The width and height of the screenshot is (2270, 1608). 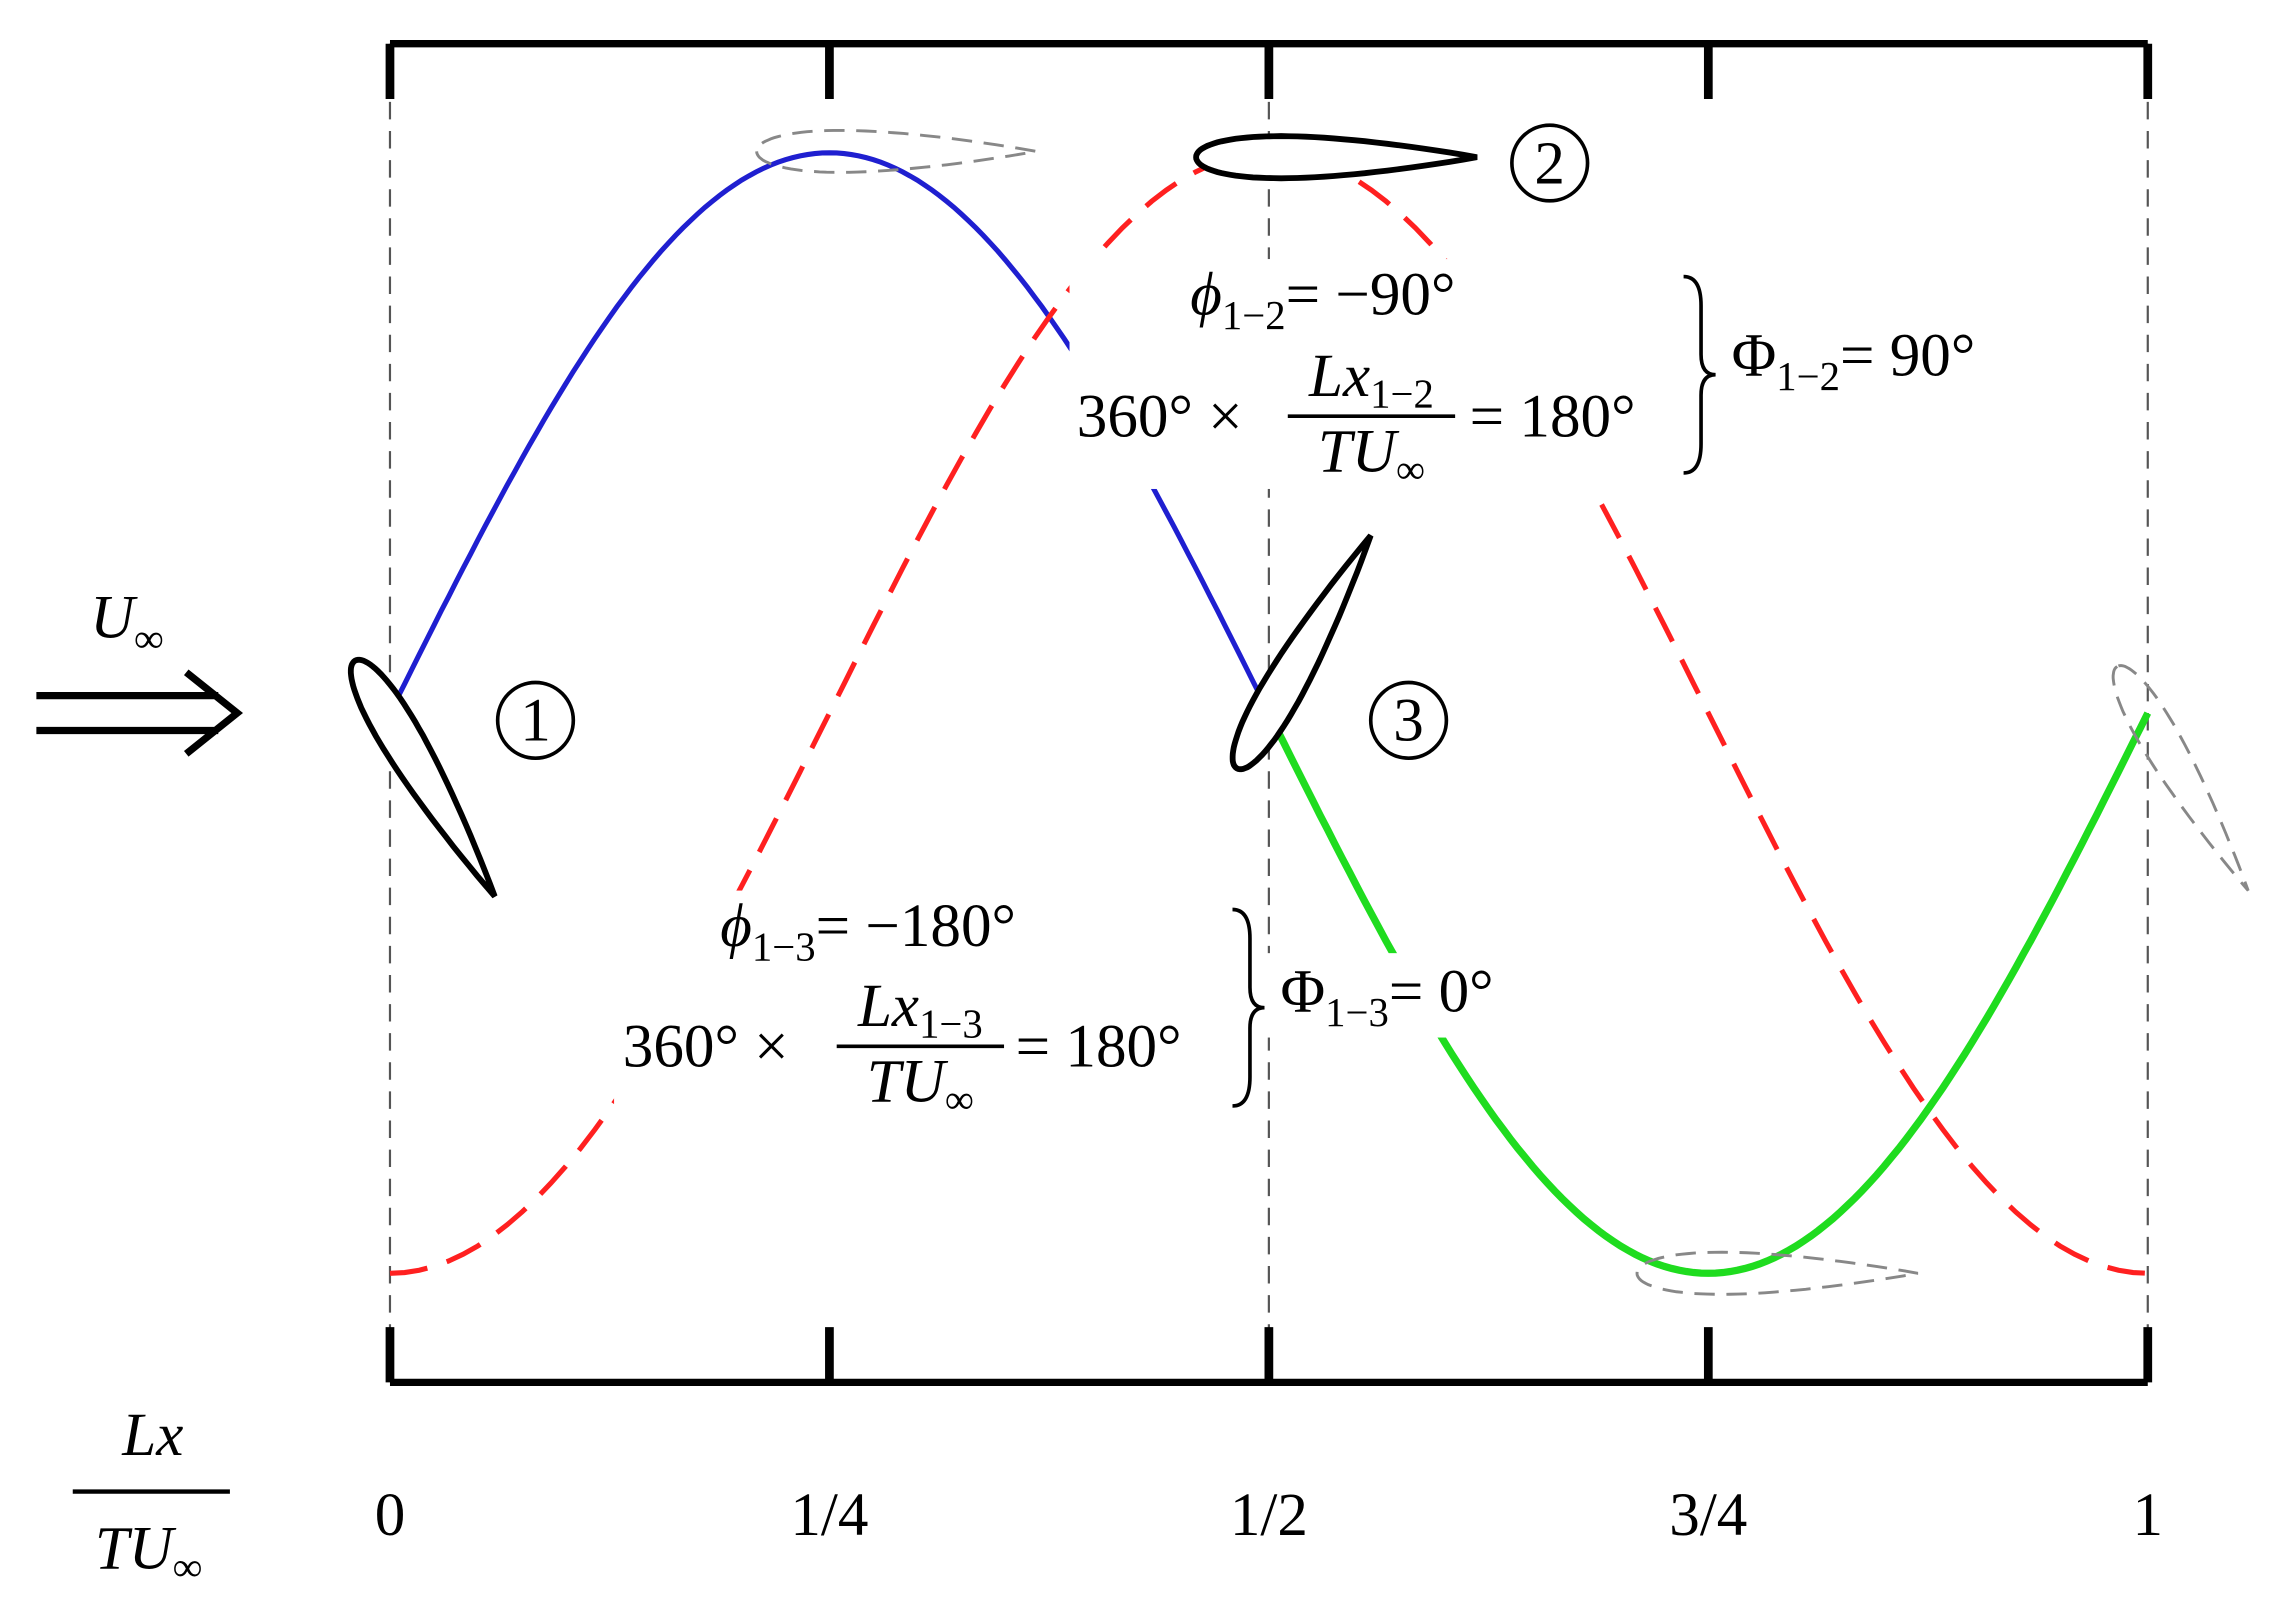 What do you see at coordinates (1357, 1012) in the screenshot?
I see `total-subscript: 1−3` at bounding box center [1357, 1012].